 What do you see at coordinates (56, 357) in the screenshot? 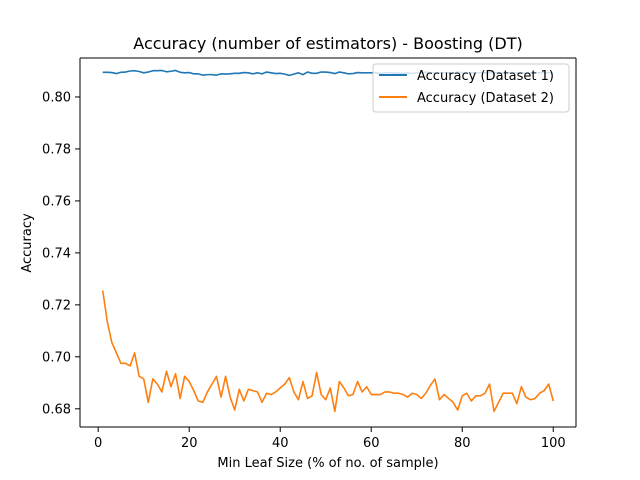
I see `y-tick-label: 0.70` at bounding box center [56, 357].